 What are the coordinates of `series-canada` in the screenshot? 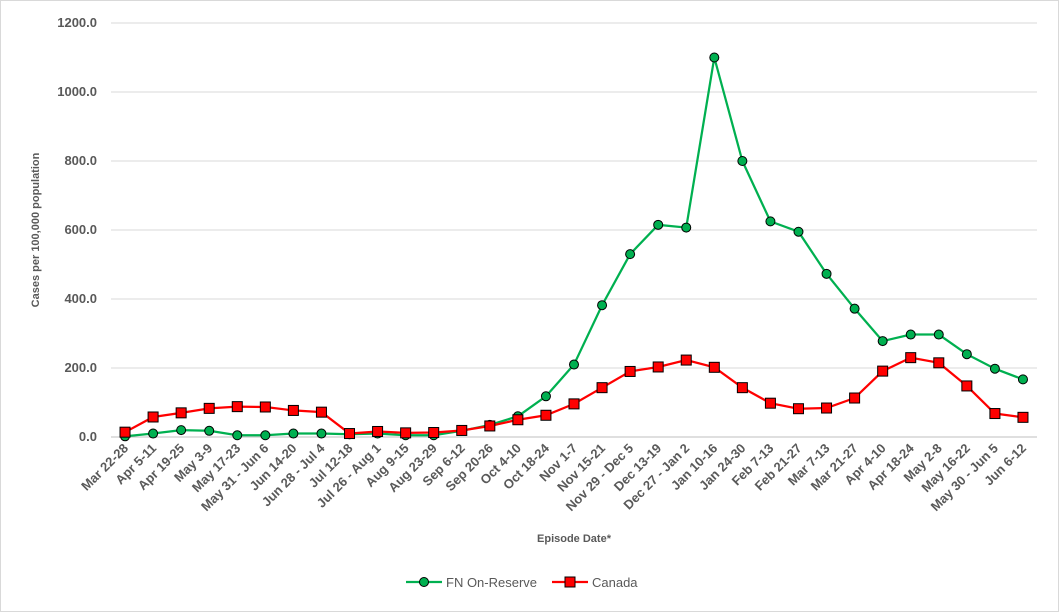 It's located at (574, 396).